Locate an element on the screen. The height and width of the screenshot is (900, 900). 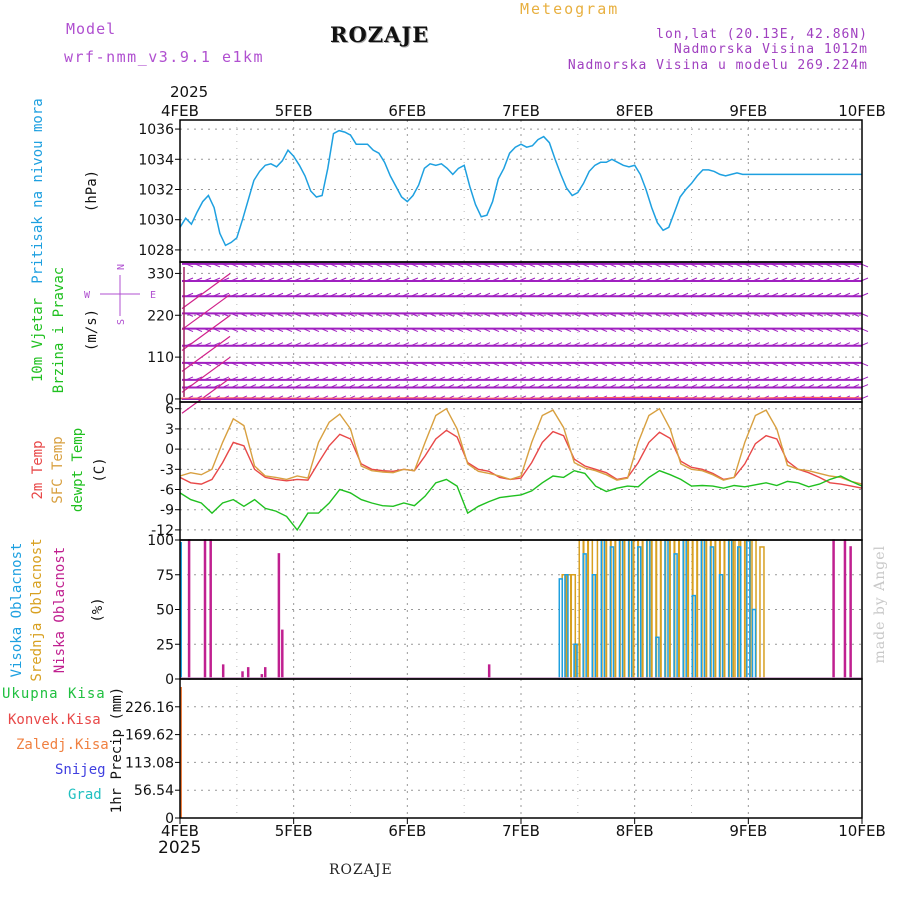
wind-ylabel-2: Brzina i Pravac is located at coordinates (59, 330).